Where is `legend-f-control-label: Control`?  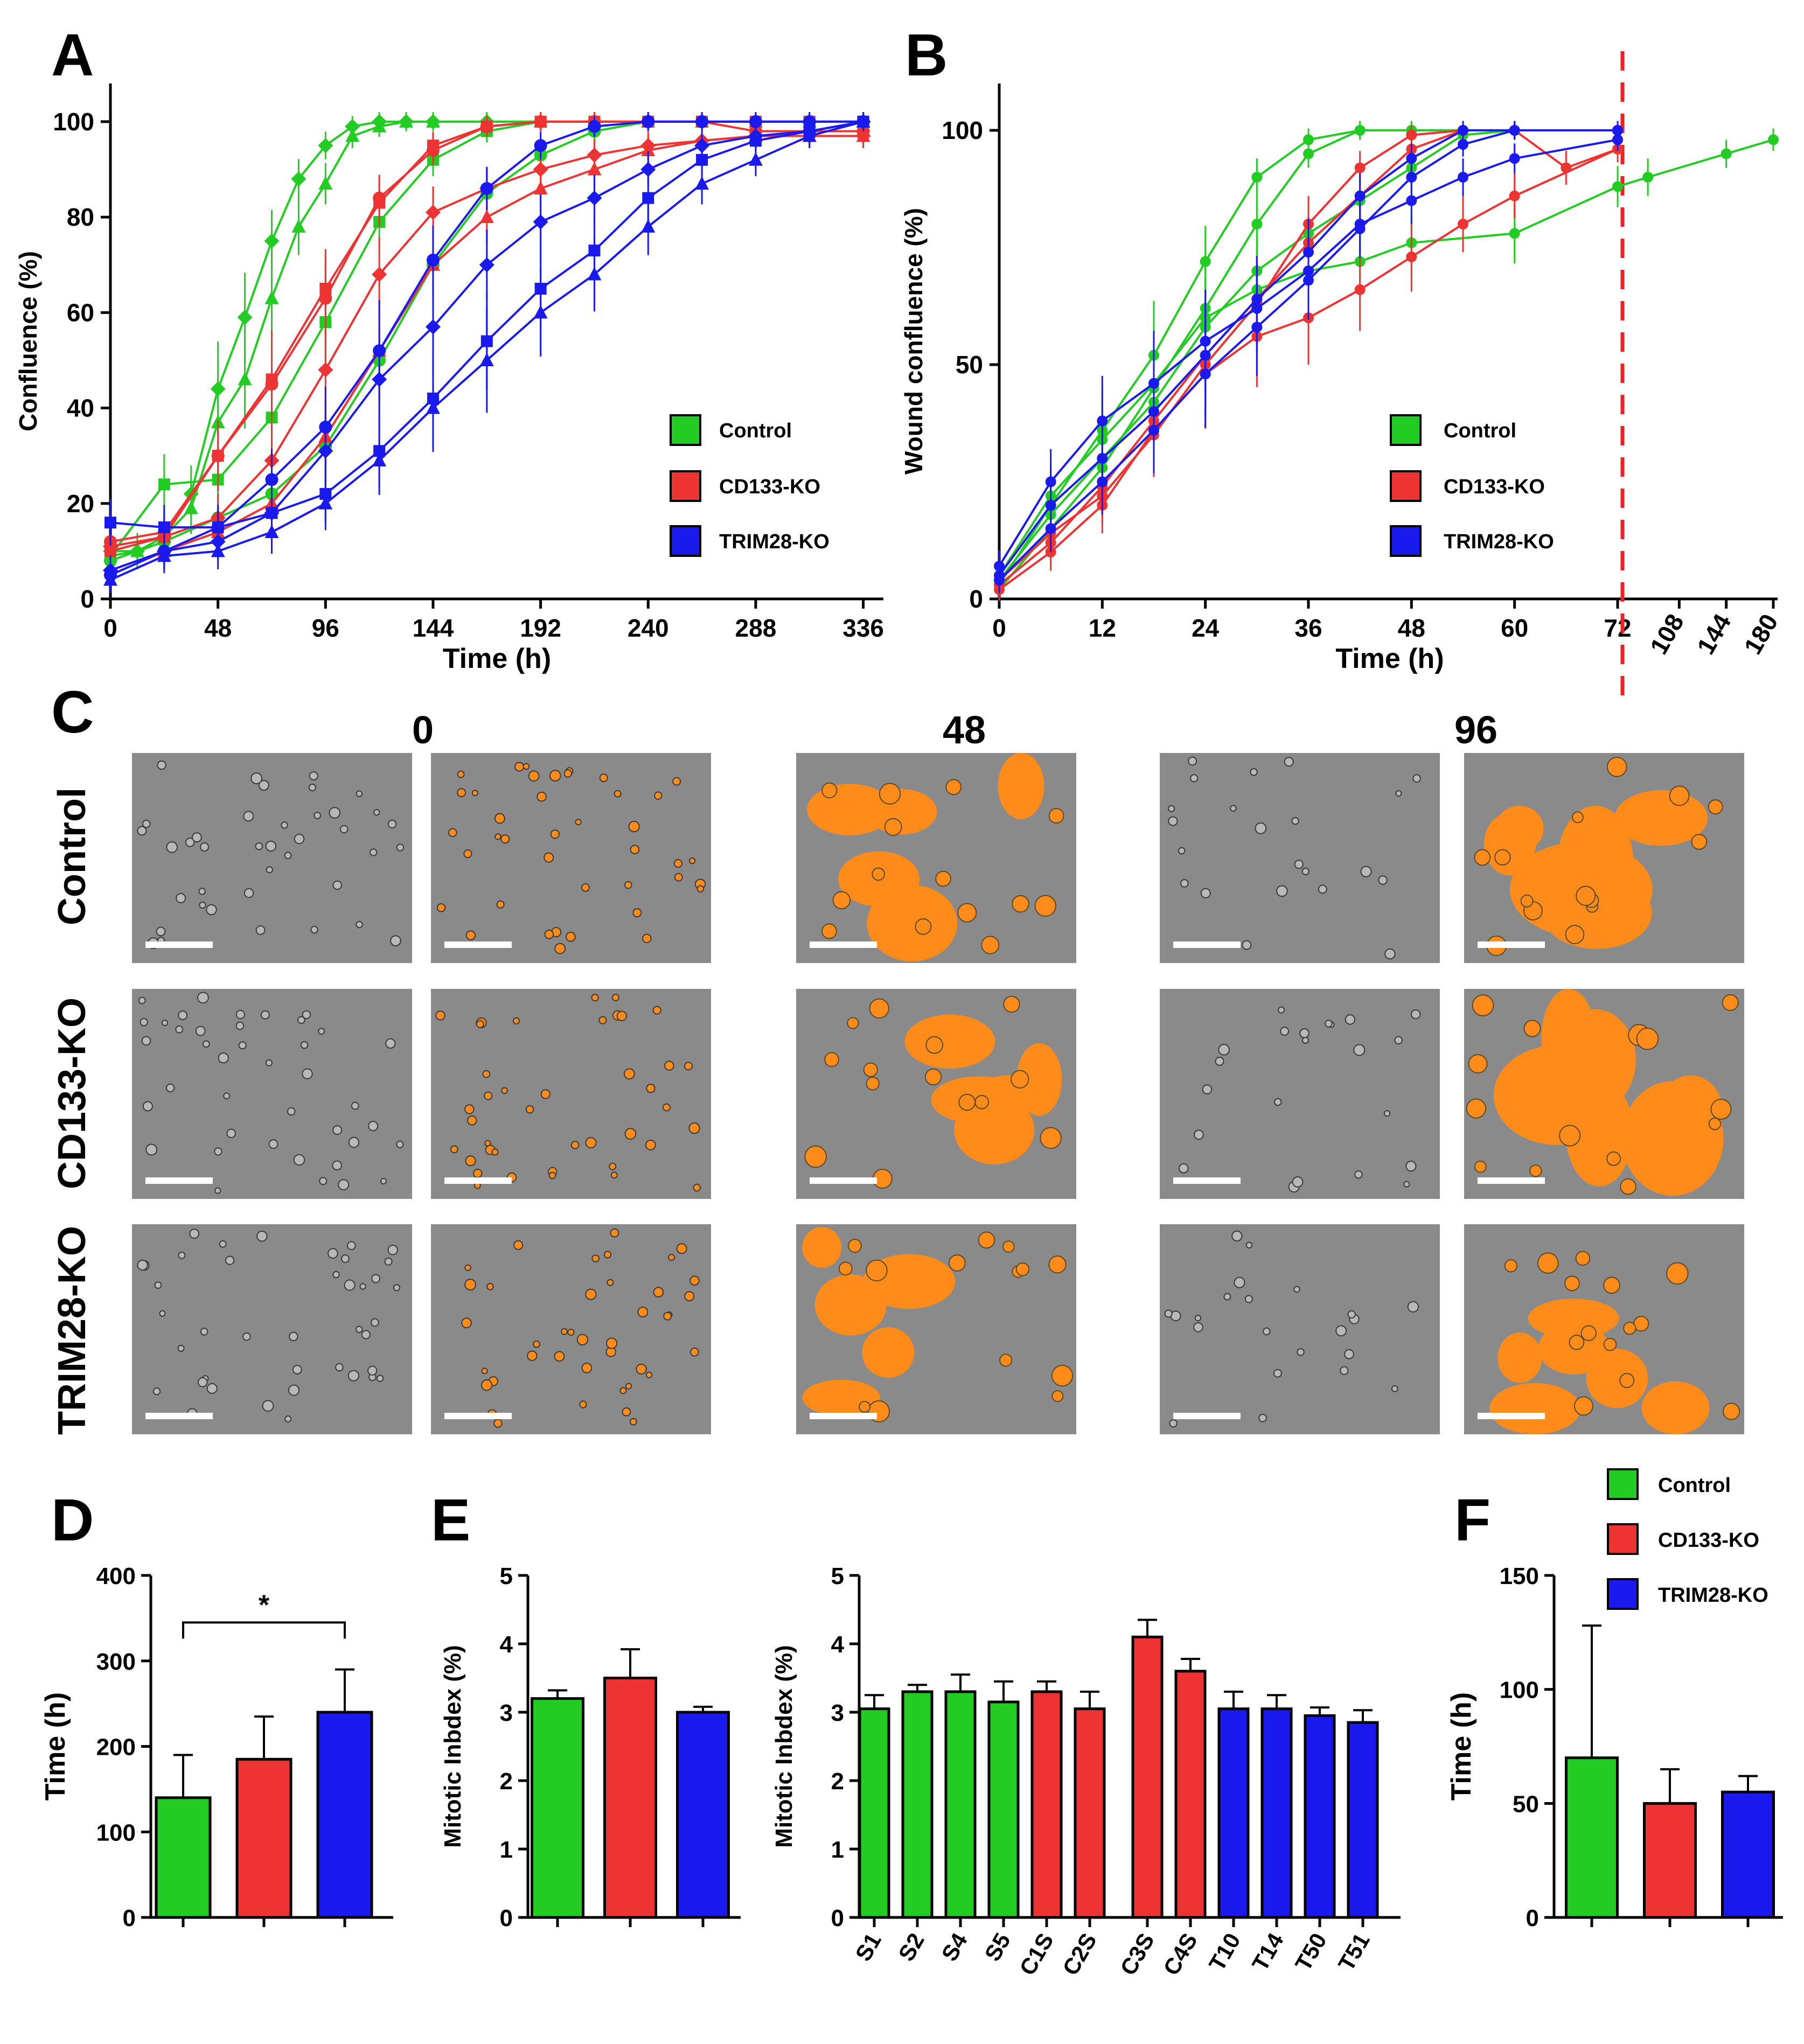 legend-f-control-label: Control is located at coordinates (1695, 1486).